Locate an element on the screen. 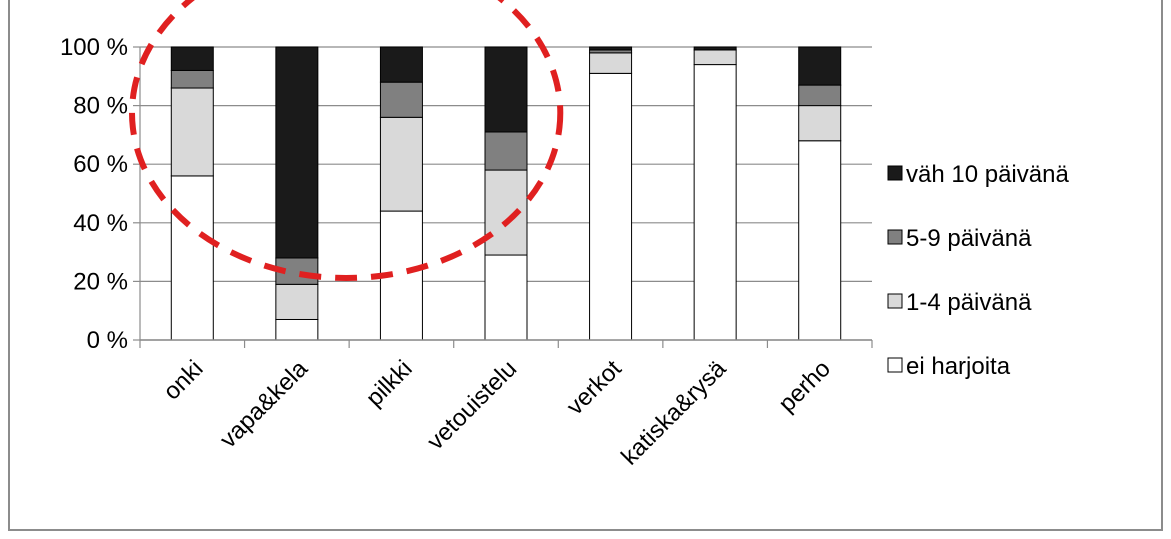 This screenshot has height=539, width=1171. legend-label: väh 10 päivänä is located at coordinates (987, 174).